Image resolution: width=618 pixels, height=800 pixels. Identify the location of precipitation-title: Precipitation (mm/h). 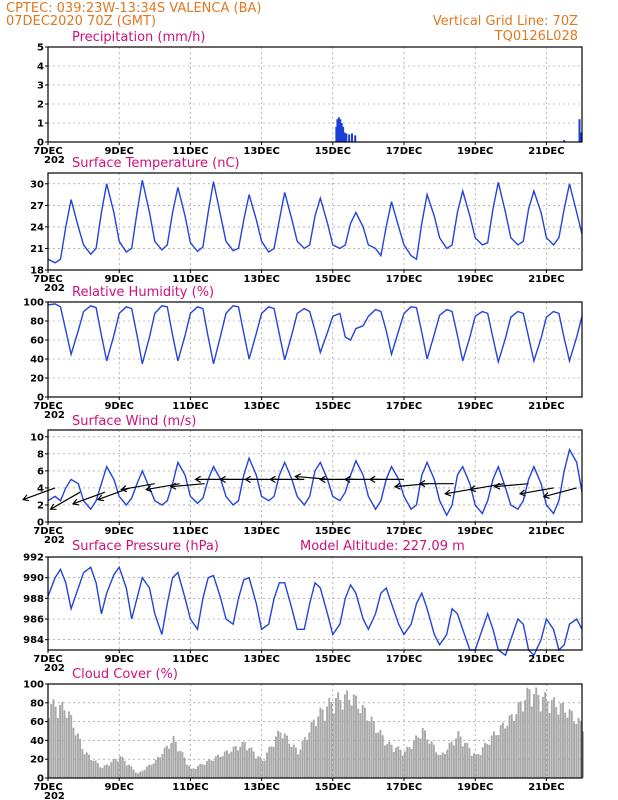
(138, 37).